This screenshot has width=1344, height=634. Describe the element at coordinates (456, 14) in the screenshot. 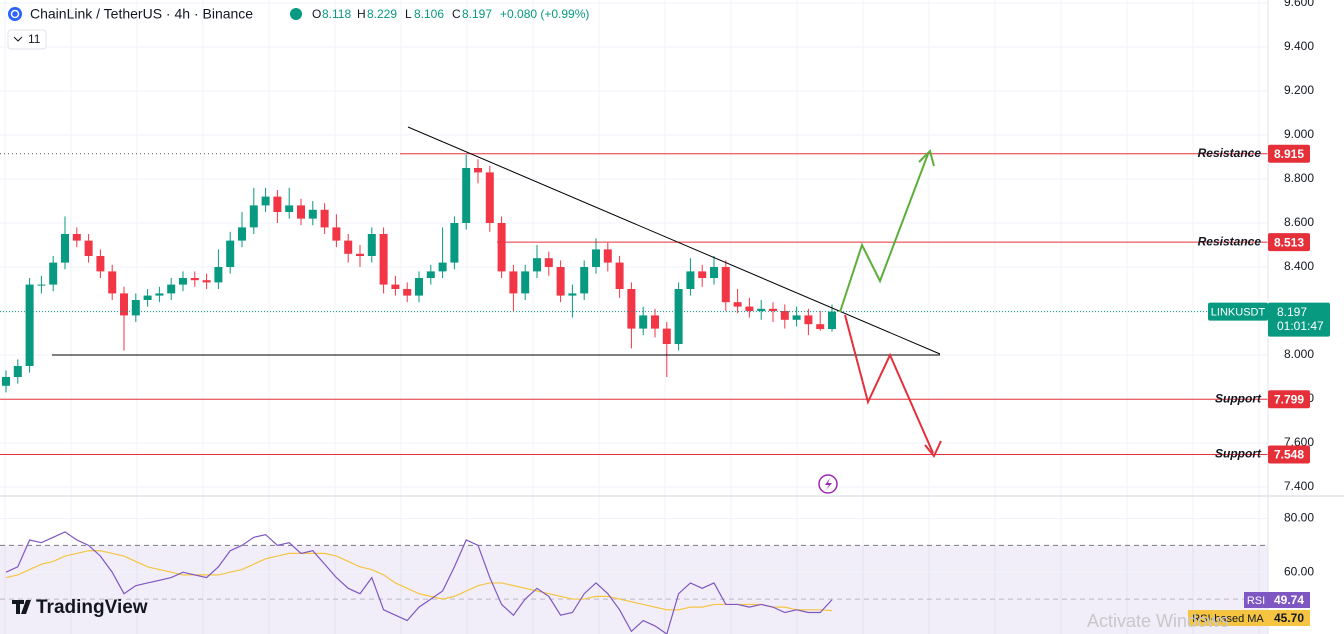

I see `ohlc-label: C` at that location.